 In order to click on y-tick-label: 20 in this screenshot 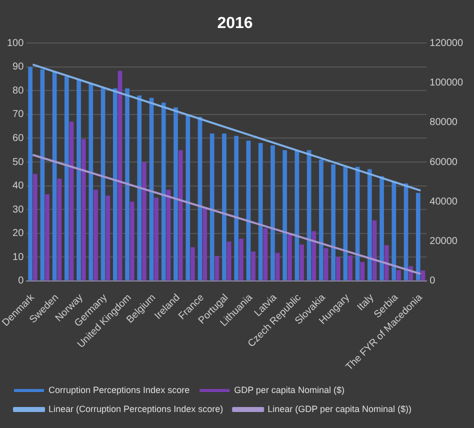, I will do `click(18, 234)`.